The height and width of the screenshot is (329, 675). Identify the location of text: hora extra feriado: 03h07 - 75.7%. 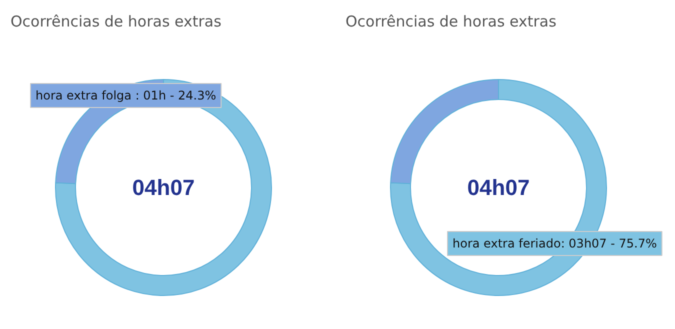
(554, 243).